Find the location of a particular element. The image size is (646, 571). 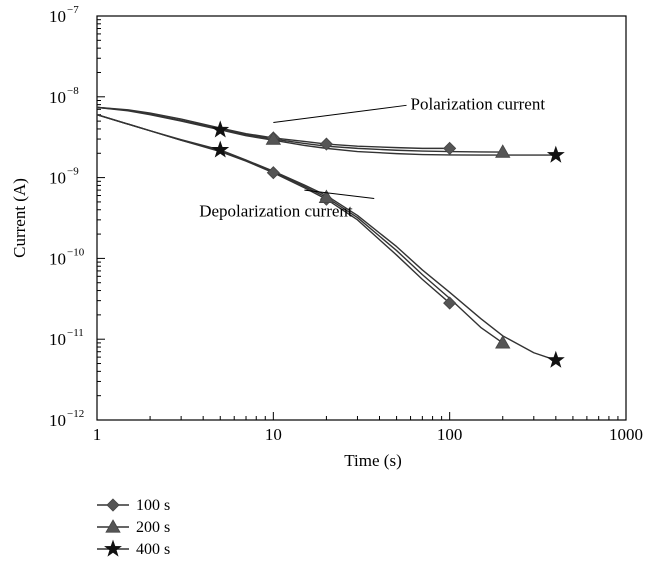

annotation-label: Polarization current is located at coordinates (478, 103).